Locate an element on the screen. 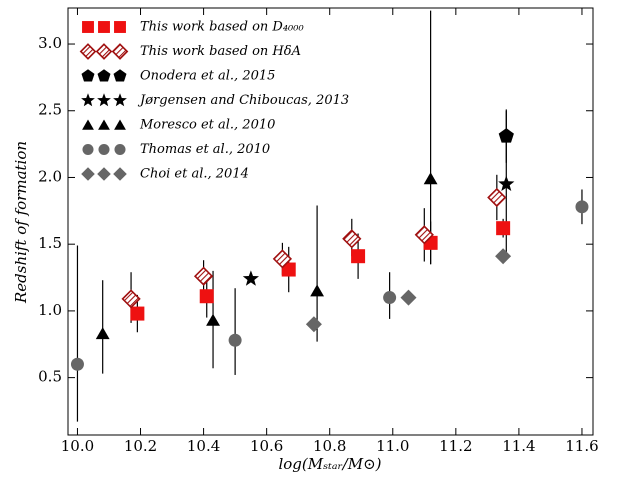 Image resolution: width=622 pixels, height=483 pixels. legend-label: Choi et al., 2014 is located at coordinates (194, 174).